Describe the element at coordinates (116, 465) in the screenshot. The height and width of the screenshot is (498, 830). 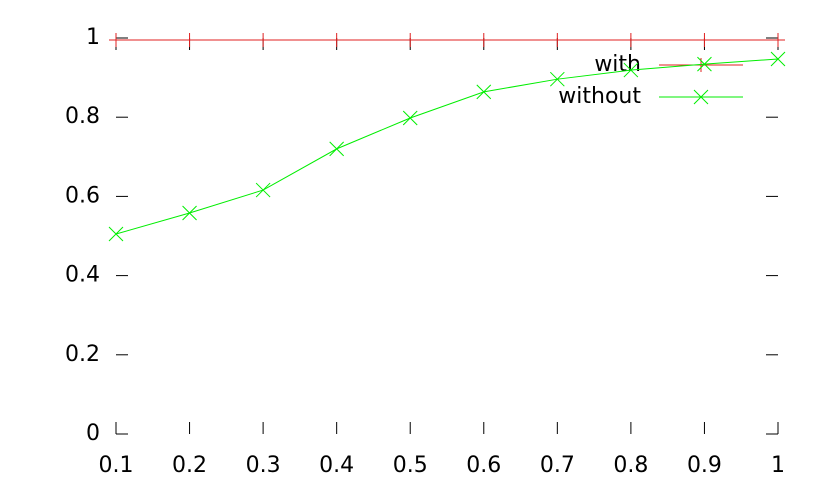
I see `x-tick-label: 0.1` at that location.